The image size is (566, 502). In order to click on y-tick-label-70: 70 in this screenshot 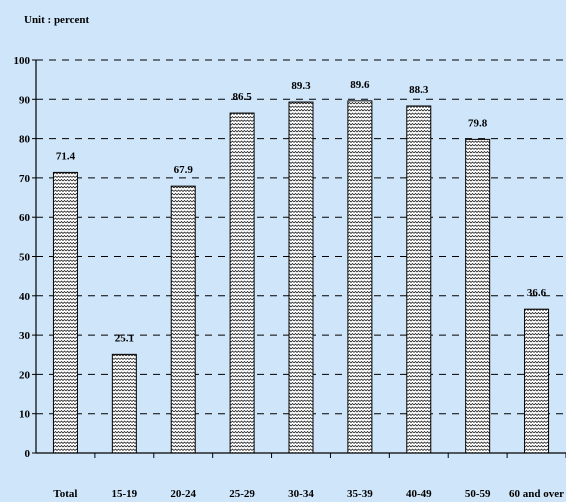, I will do `click(25, 179)`.